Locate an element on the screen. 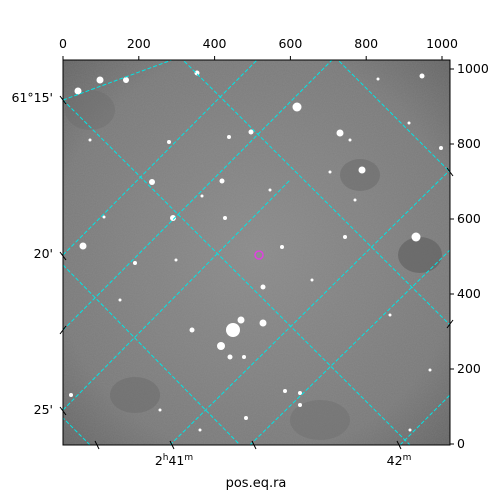 Image resolution: width=500 pixels, height=500 pixels. top-tick-label: 400 is located at coordinates (215, 43).